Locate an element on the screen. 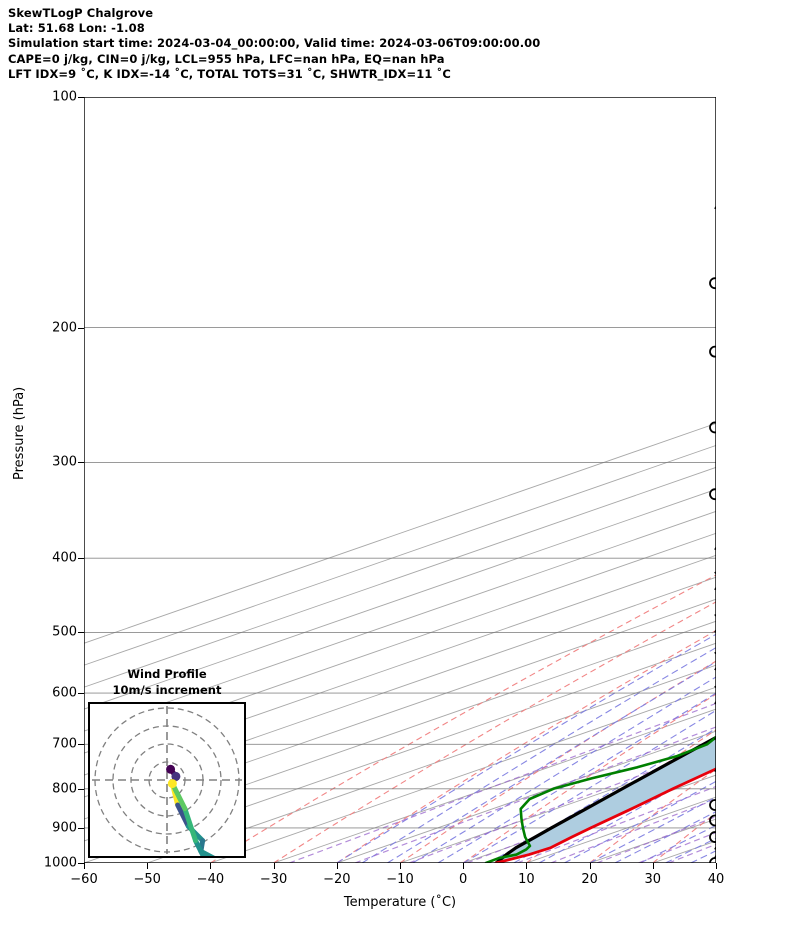 The width and height of the screenshot is (794, 937). x-axis-tick--40: −40 is located at coordinates (210, 879).